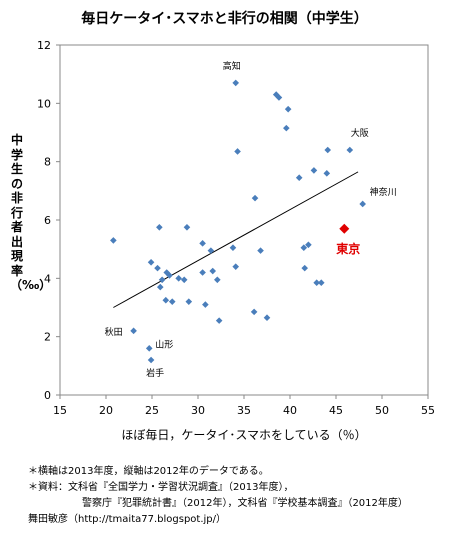  Describe the element at coordinates (336, 410) in the screenshot. I see `x-tick-label: 45` at that location.